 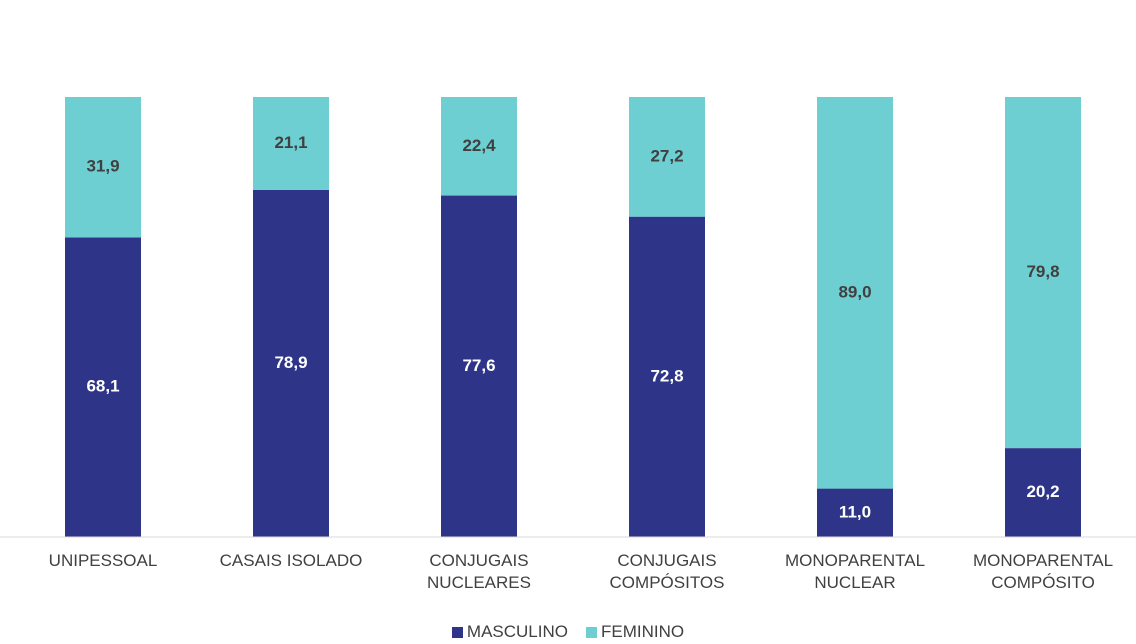 What do you see at coordinates (291, 560) in the screenshot?
I see `x-tick-label: CASAIS ISOLADO` at bounding box center [291, 560].